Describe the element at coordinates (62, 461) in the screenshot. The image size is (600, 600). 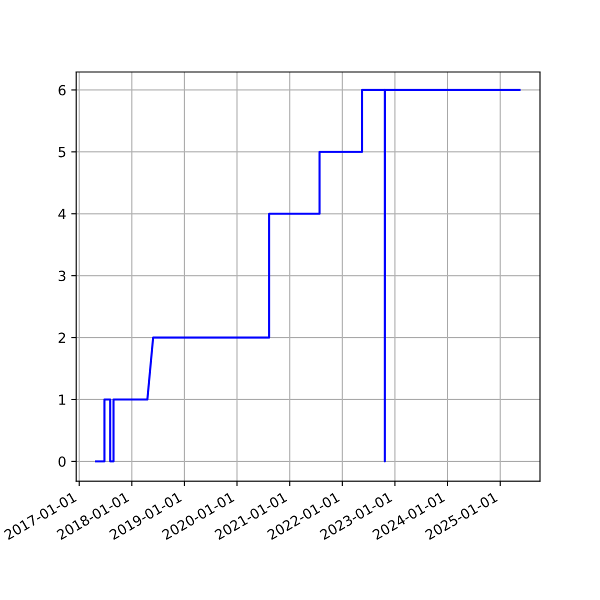
I see `y-tick-label: 0` at that location.